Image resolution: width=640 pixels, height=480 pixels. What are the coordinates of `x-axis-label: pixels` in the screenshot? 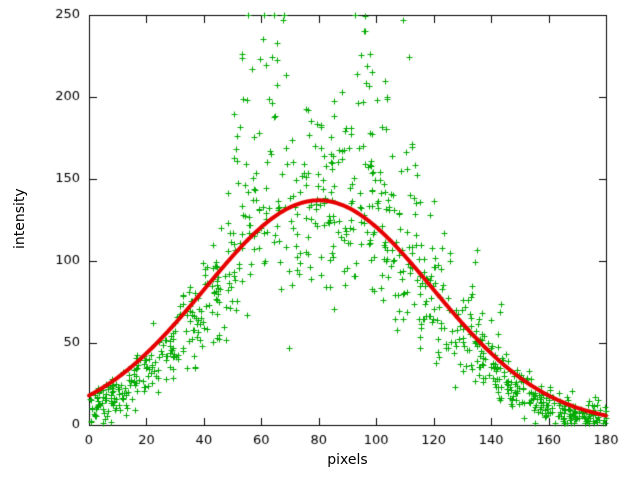 It's located at (347, 460).